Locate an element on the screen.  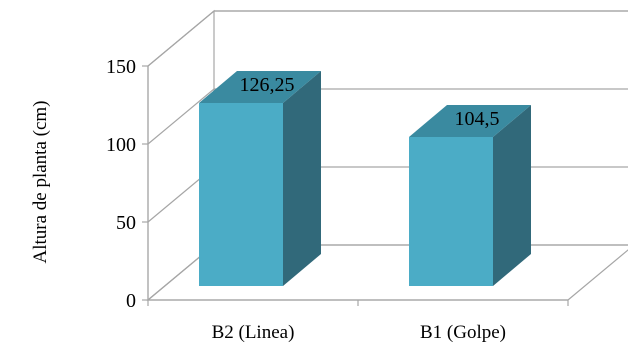
y-tick-label: 150 is located at coordinates (121, 67).